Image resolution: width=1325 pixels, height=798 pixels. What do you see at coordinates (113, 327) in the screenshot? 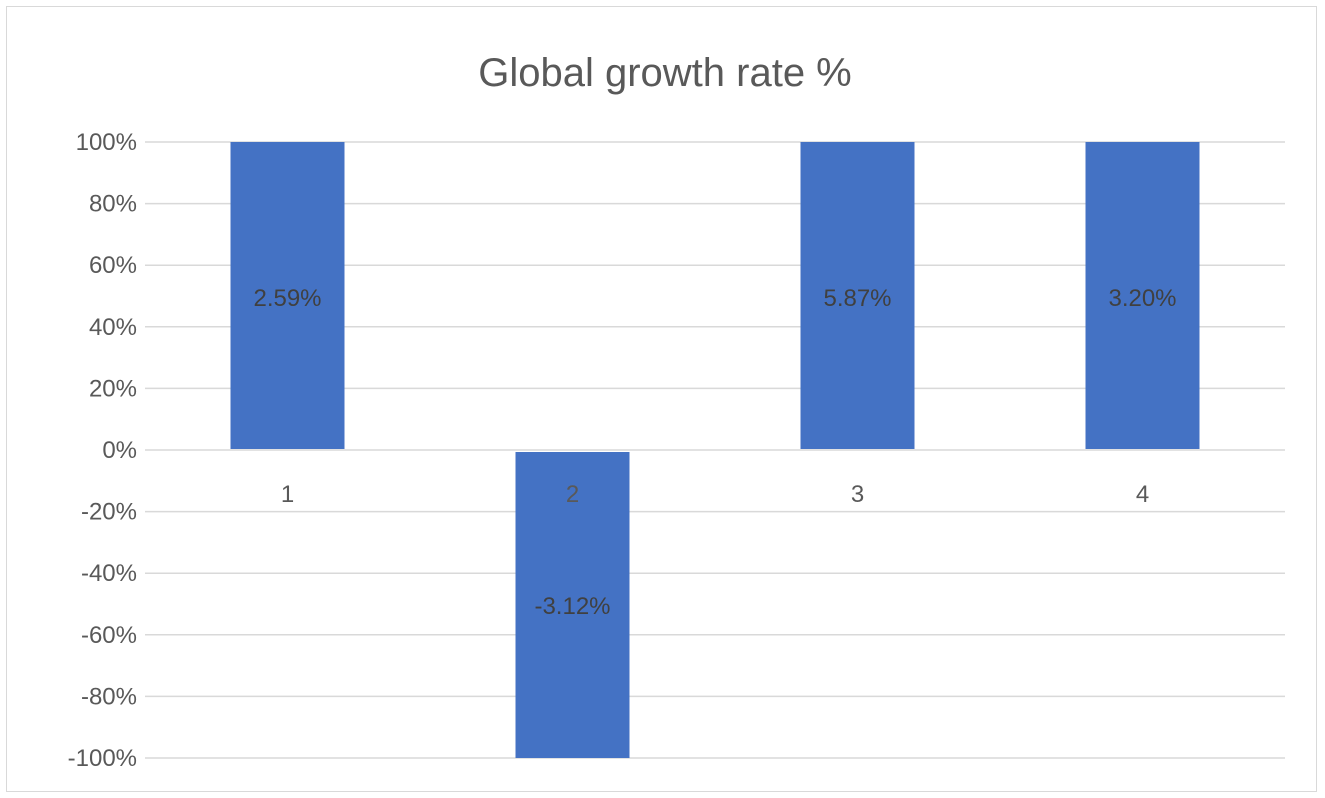
I see `y-tick-label: 40%` at bounding box center [113, 327].